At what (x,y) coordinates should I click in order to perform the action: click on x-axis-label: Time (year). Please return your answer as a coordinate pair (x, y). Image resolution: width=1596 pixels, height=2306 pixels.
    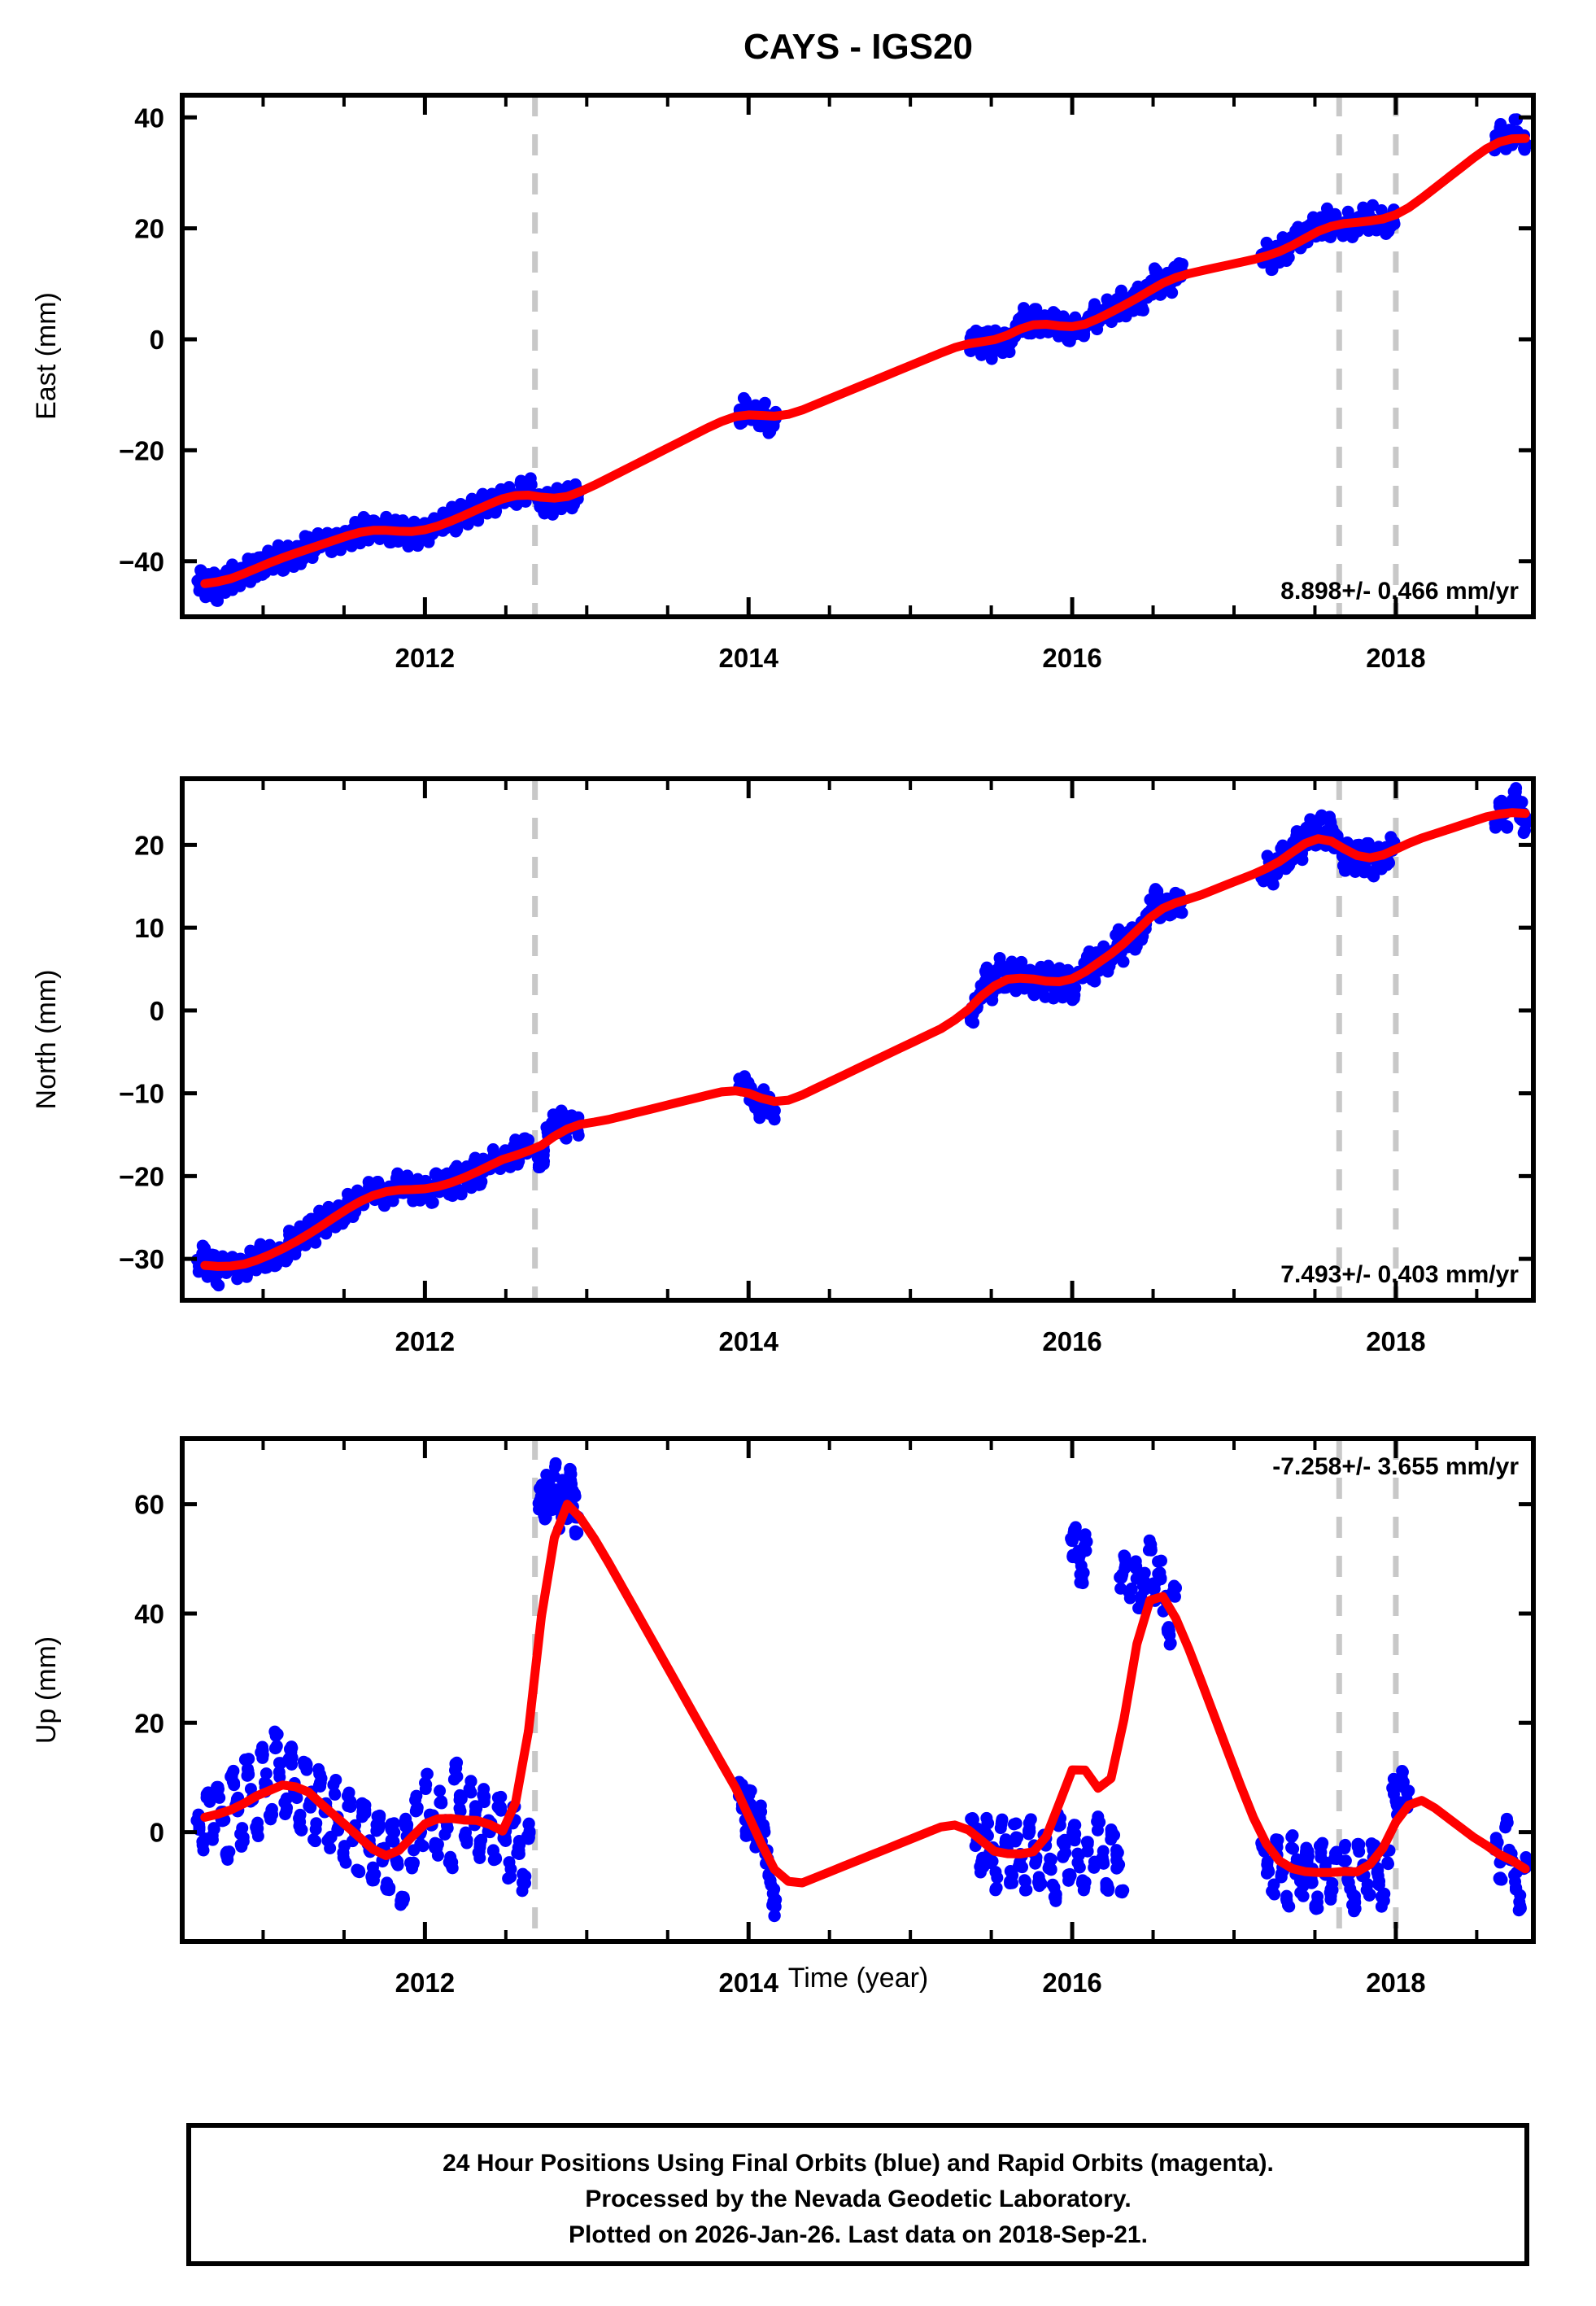
    Looking at the image, I should click on (858, 1978).